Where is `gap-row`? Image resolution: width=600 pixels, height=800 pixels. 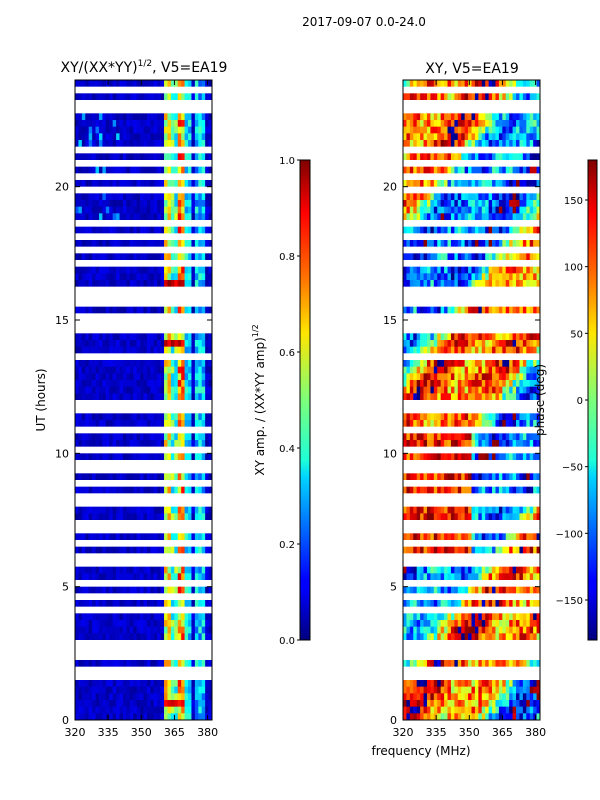
gap-row is located at coordinates (471, 643).